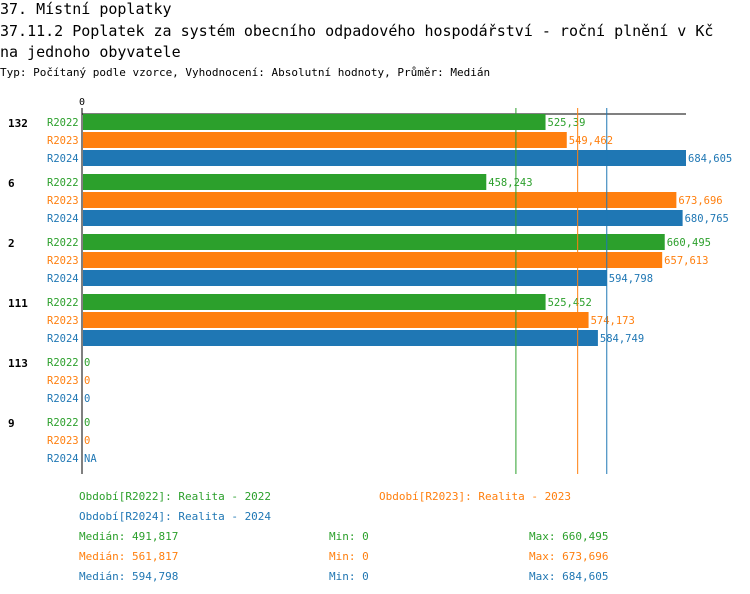  What do you see at coordinates (285, 182) in the screenshot?
I see `bar-6-R2022` at bounding box center [285, 182].